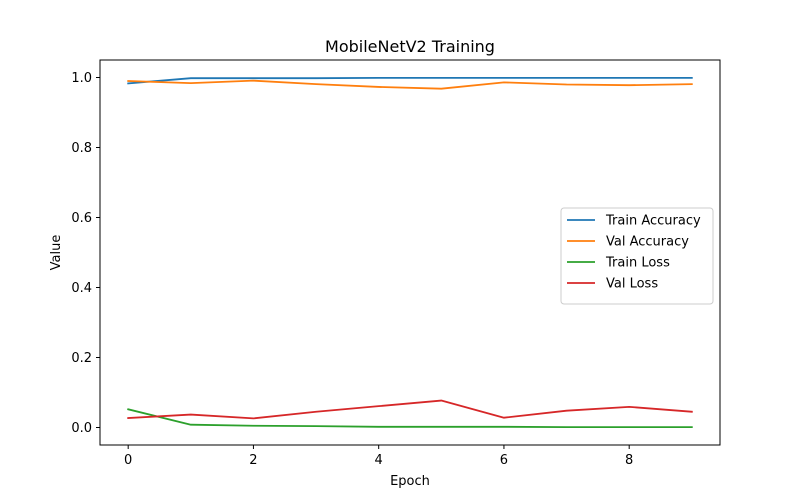 This screenshot has width=800, height=504. Describe the element at coordinates (629, 460) in the screenshot. I see `x-tick-label: 8` at that location.